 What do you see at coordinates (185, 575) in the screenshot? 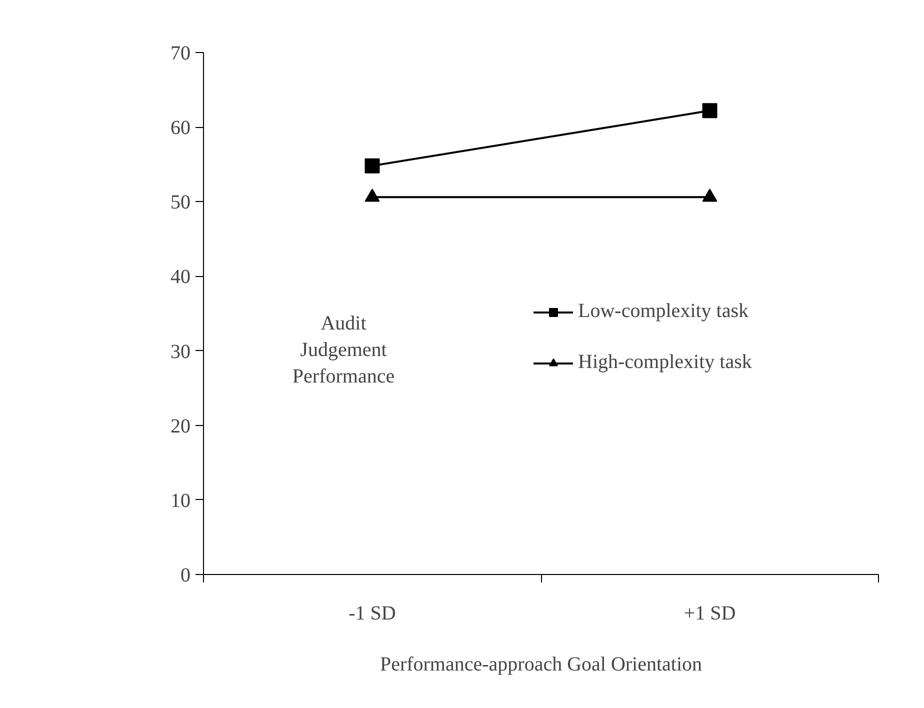
I see `y-tick-label: 0` at bounding box center [185, 575].